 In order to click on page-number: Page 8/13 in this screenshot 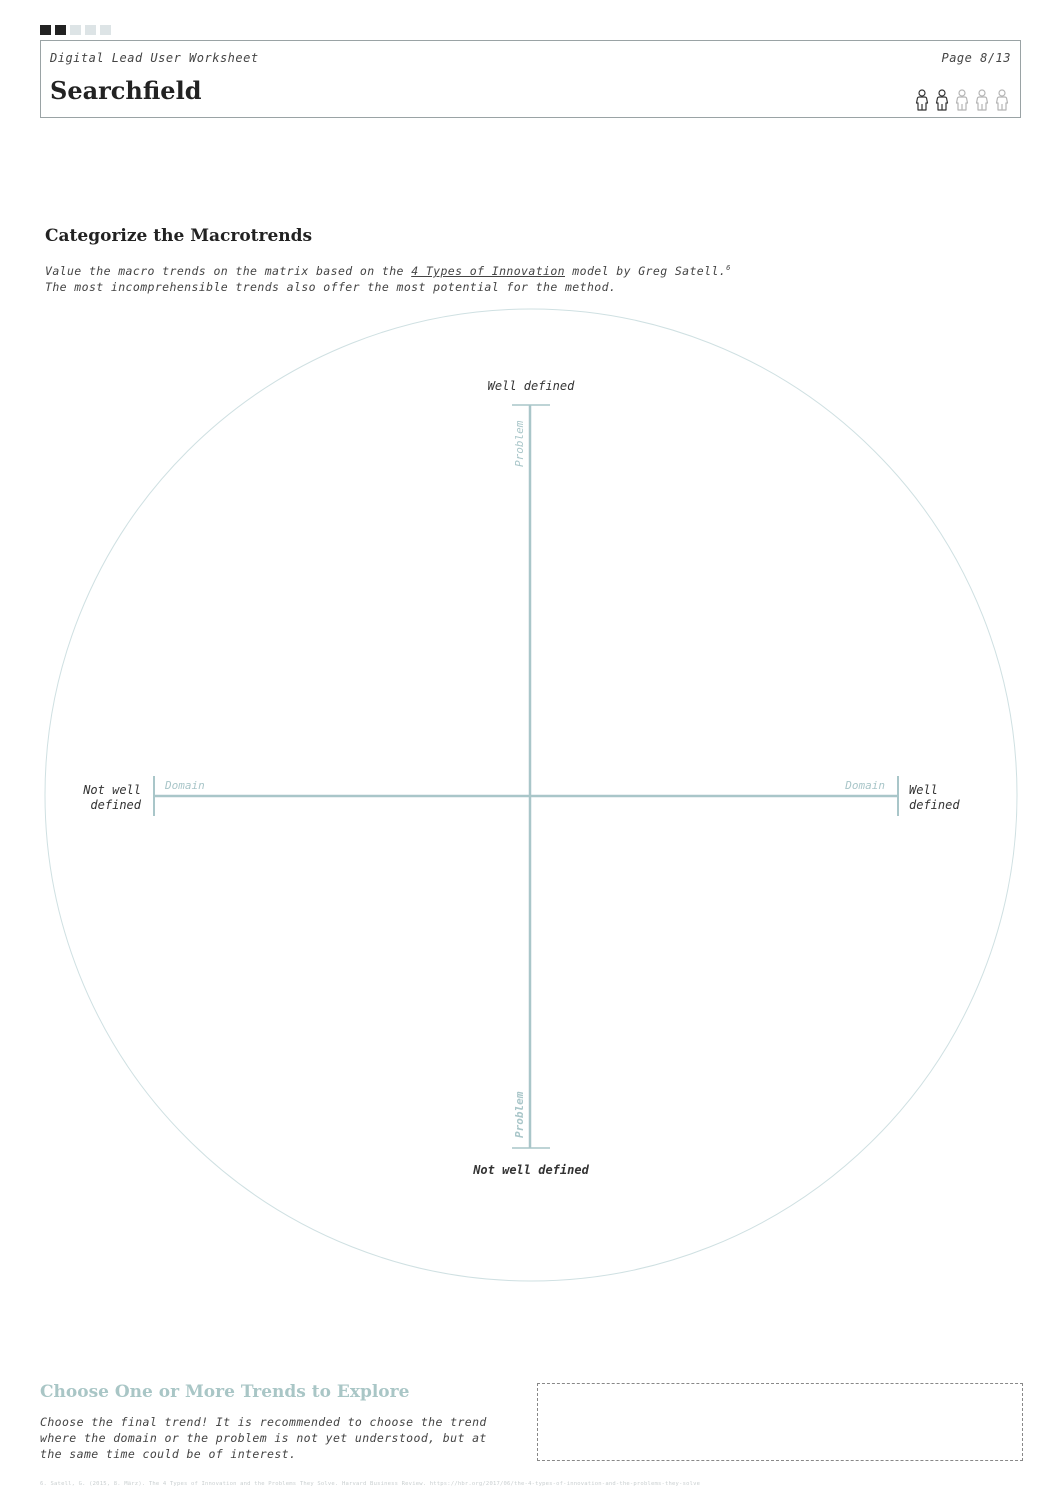, I will do `click(976, 58)`.